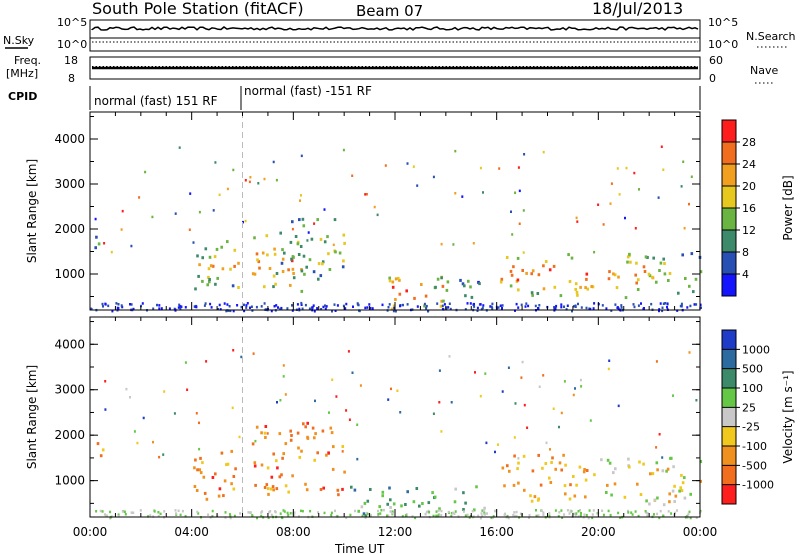 The width and height of the screenshot is (800, 554). What do you see at coordinates (745, 274) in the screenshot?
I see `power-colorbar-tick-0: 4` at bounding box center [745, 274].